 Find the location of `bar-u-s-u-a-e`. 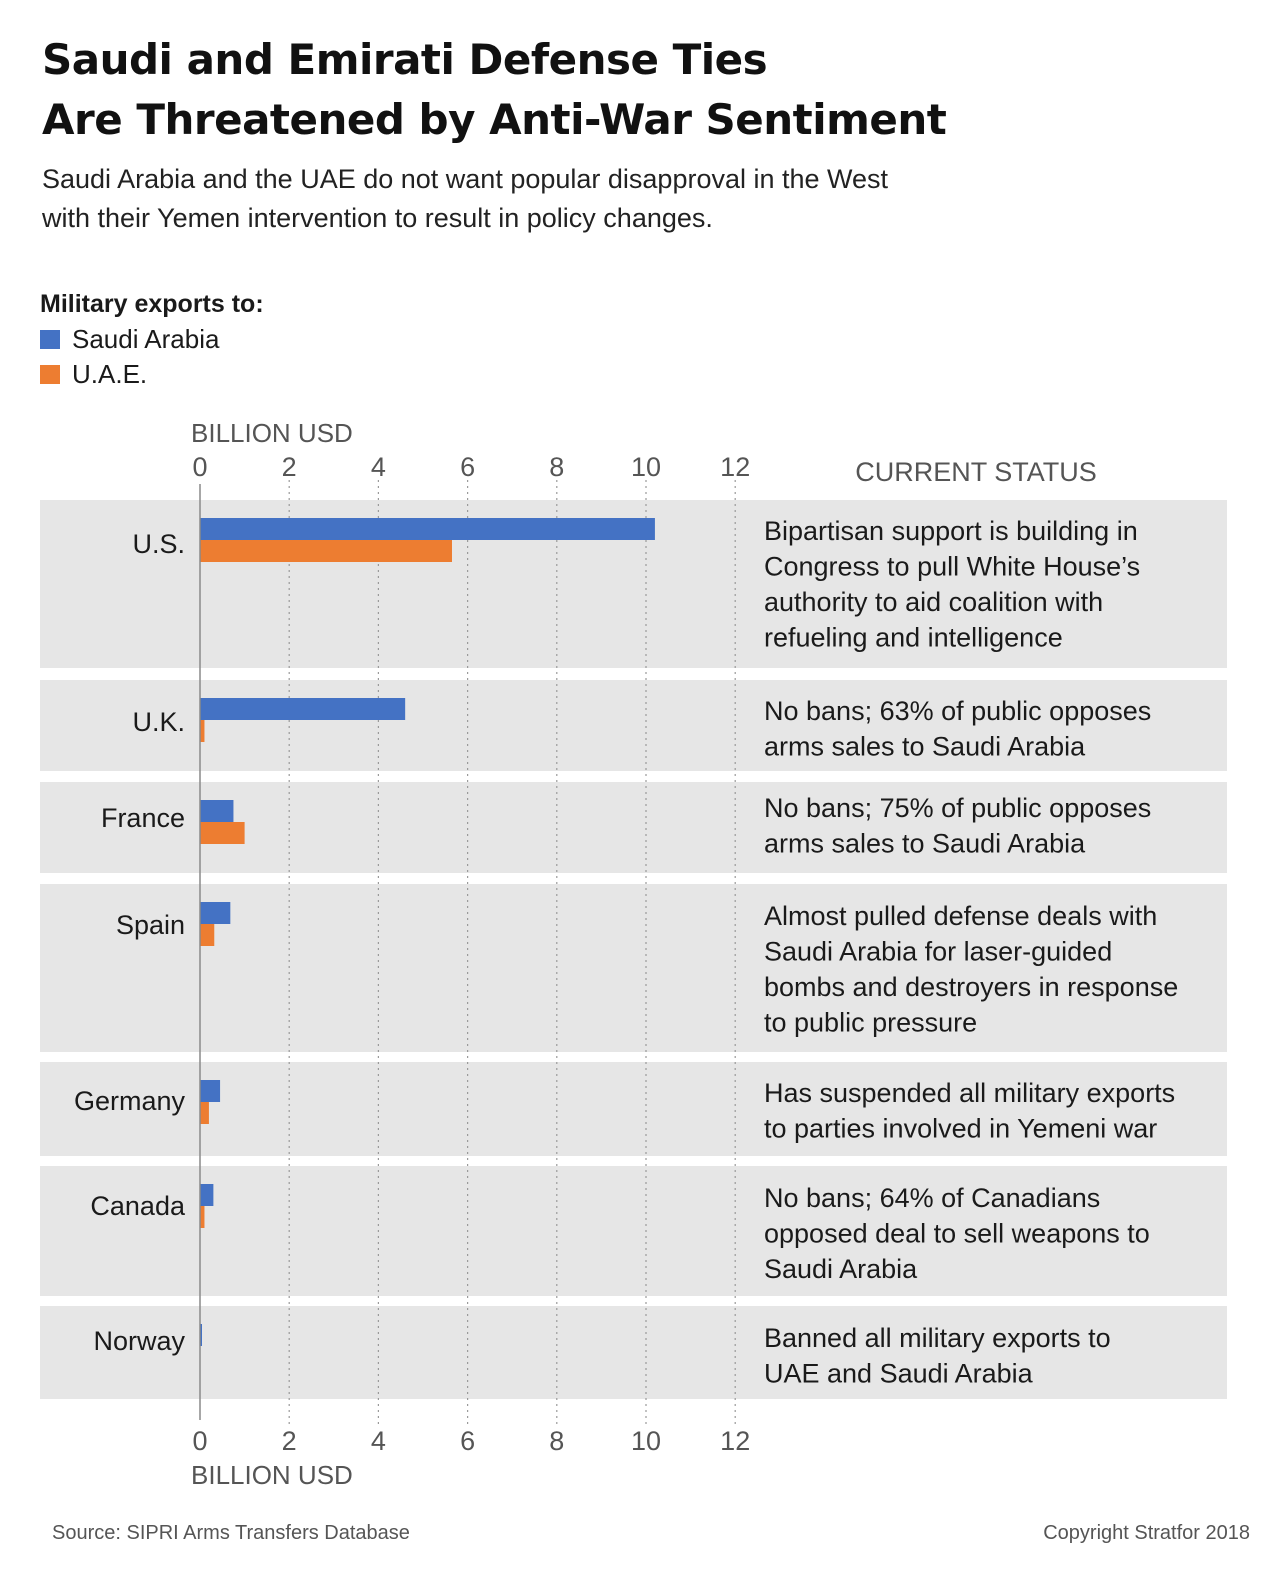

bar-u-s-u-a-e is located at coordinates (326, 551).